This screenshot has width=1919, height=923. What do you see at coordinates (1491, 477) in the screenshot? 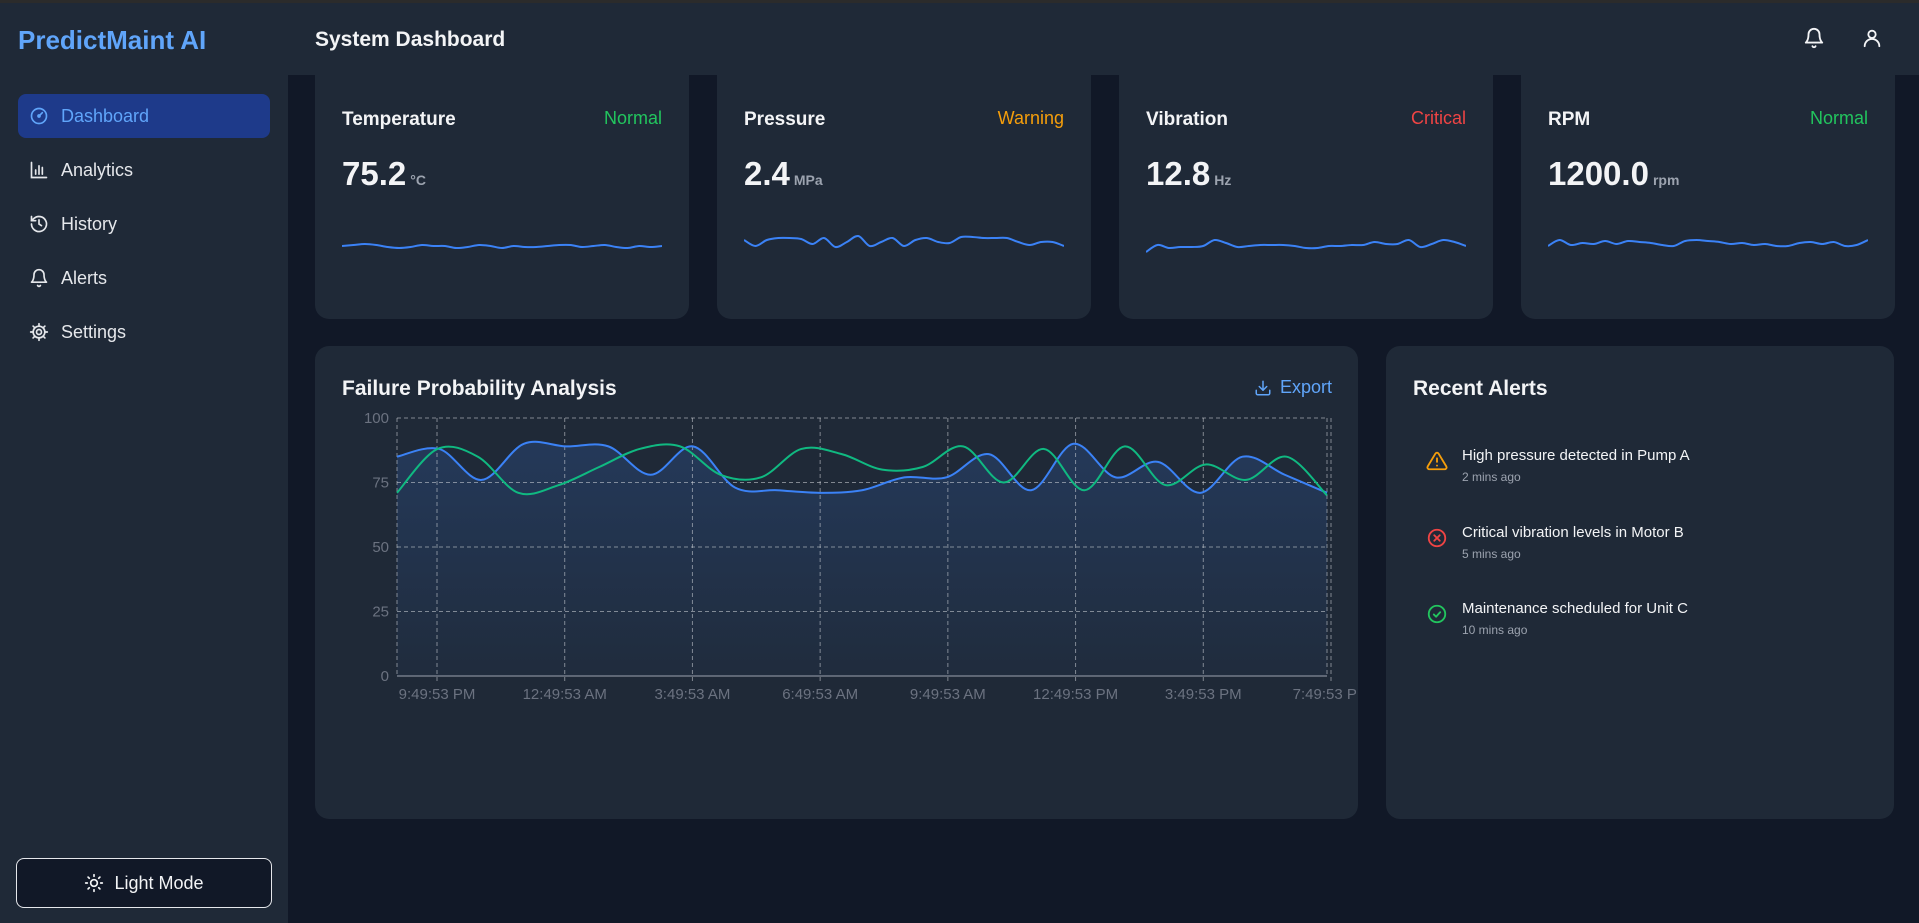
I see `alert-time: 2 mins ago` at bounding box center [1491, 477].